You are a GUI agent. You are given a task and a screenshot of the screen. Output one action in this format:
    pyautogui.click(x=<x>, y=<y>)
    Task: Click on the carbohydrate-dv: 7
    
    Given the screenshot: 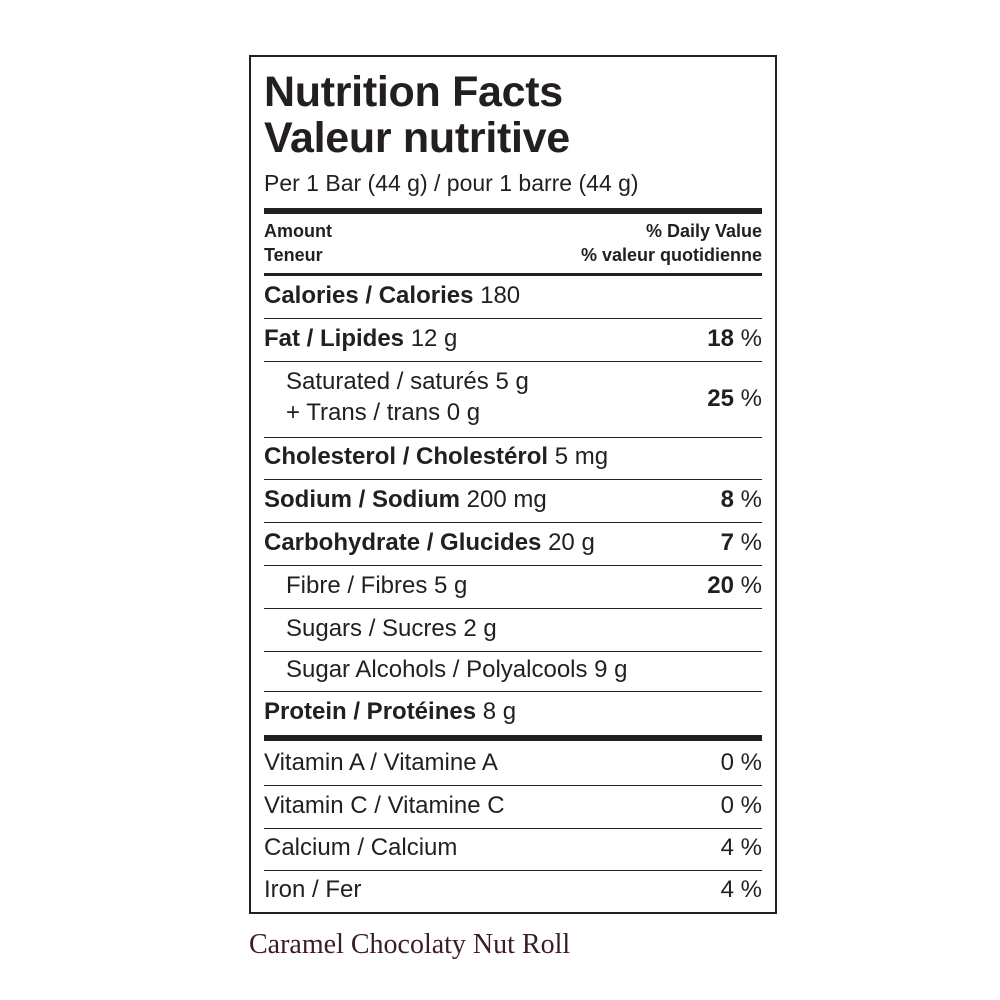 What is the action you would take?
    pyautogui.click(x=727, y=542)
    